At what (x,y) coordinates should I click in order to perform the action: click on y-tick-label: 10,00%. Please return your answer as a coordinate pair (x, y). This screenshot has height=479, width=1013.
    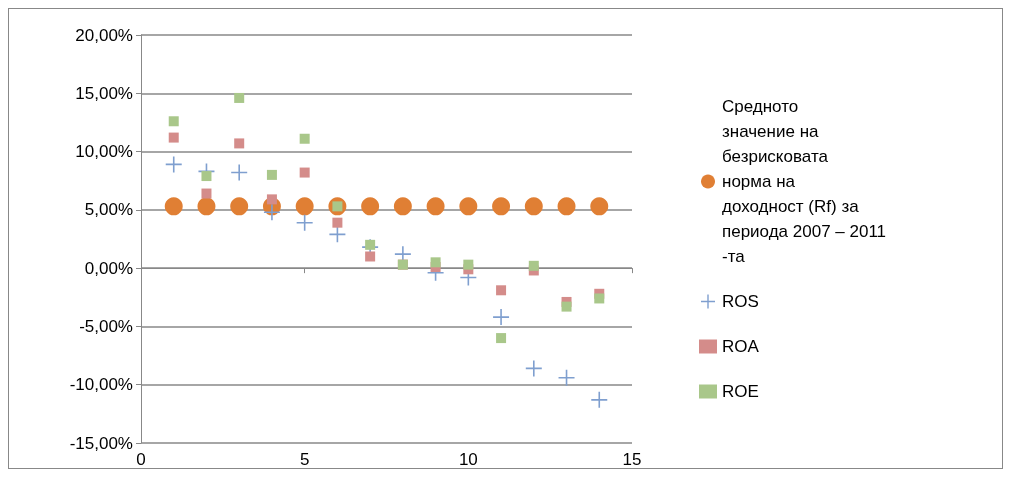
    Looking at the image, I should click on (104, 152).